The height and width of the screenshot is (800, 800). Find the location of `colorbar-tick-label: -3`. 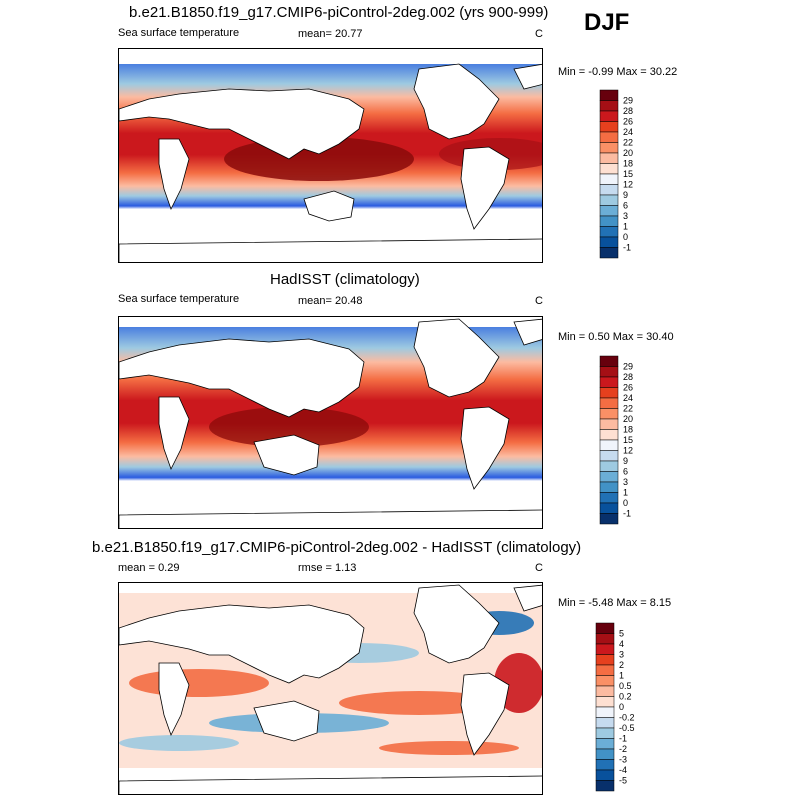

colorbar-tick-label: -3 is located at coordinates (623, 760).